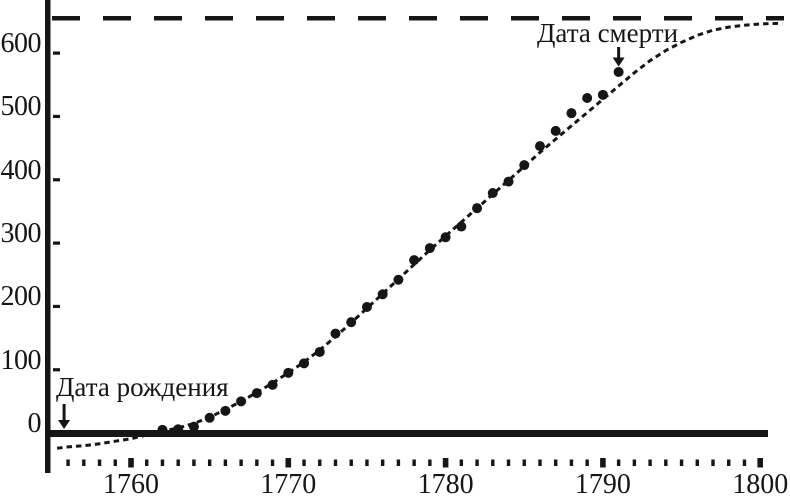 This screenshot has width=790, height=498. What do you see at coordinates (142, 387) in the screenshot?
I see `birth-date-annotation-label: Дата рождения` at bounding box center [142, 387].